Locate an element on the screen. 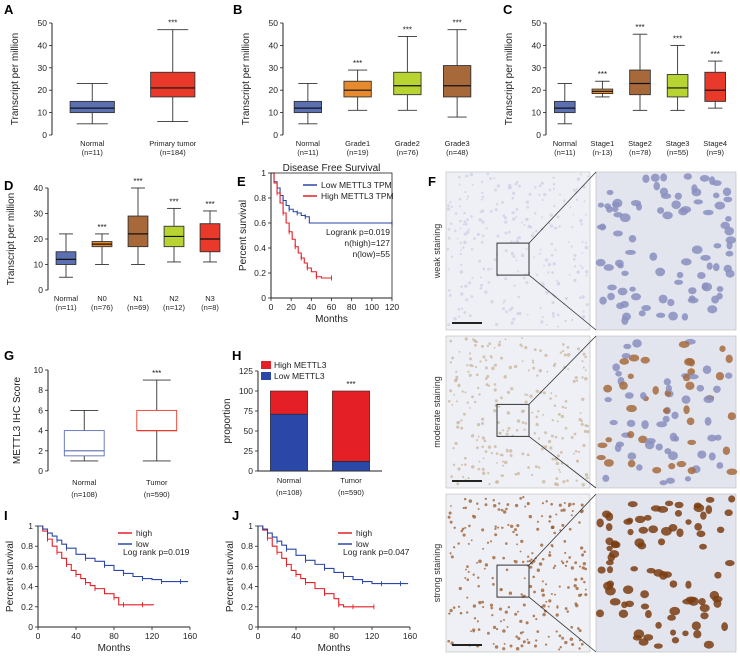 The width and height of the screenshot is (740, 656). y-tick-label: 1 is located at coordinates (250, 526).